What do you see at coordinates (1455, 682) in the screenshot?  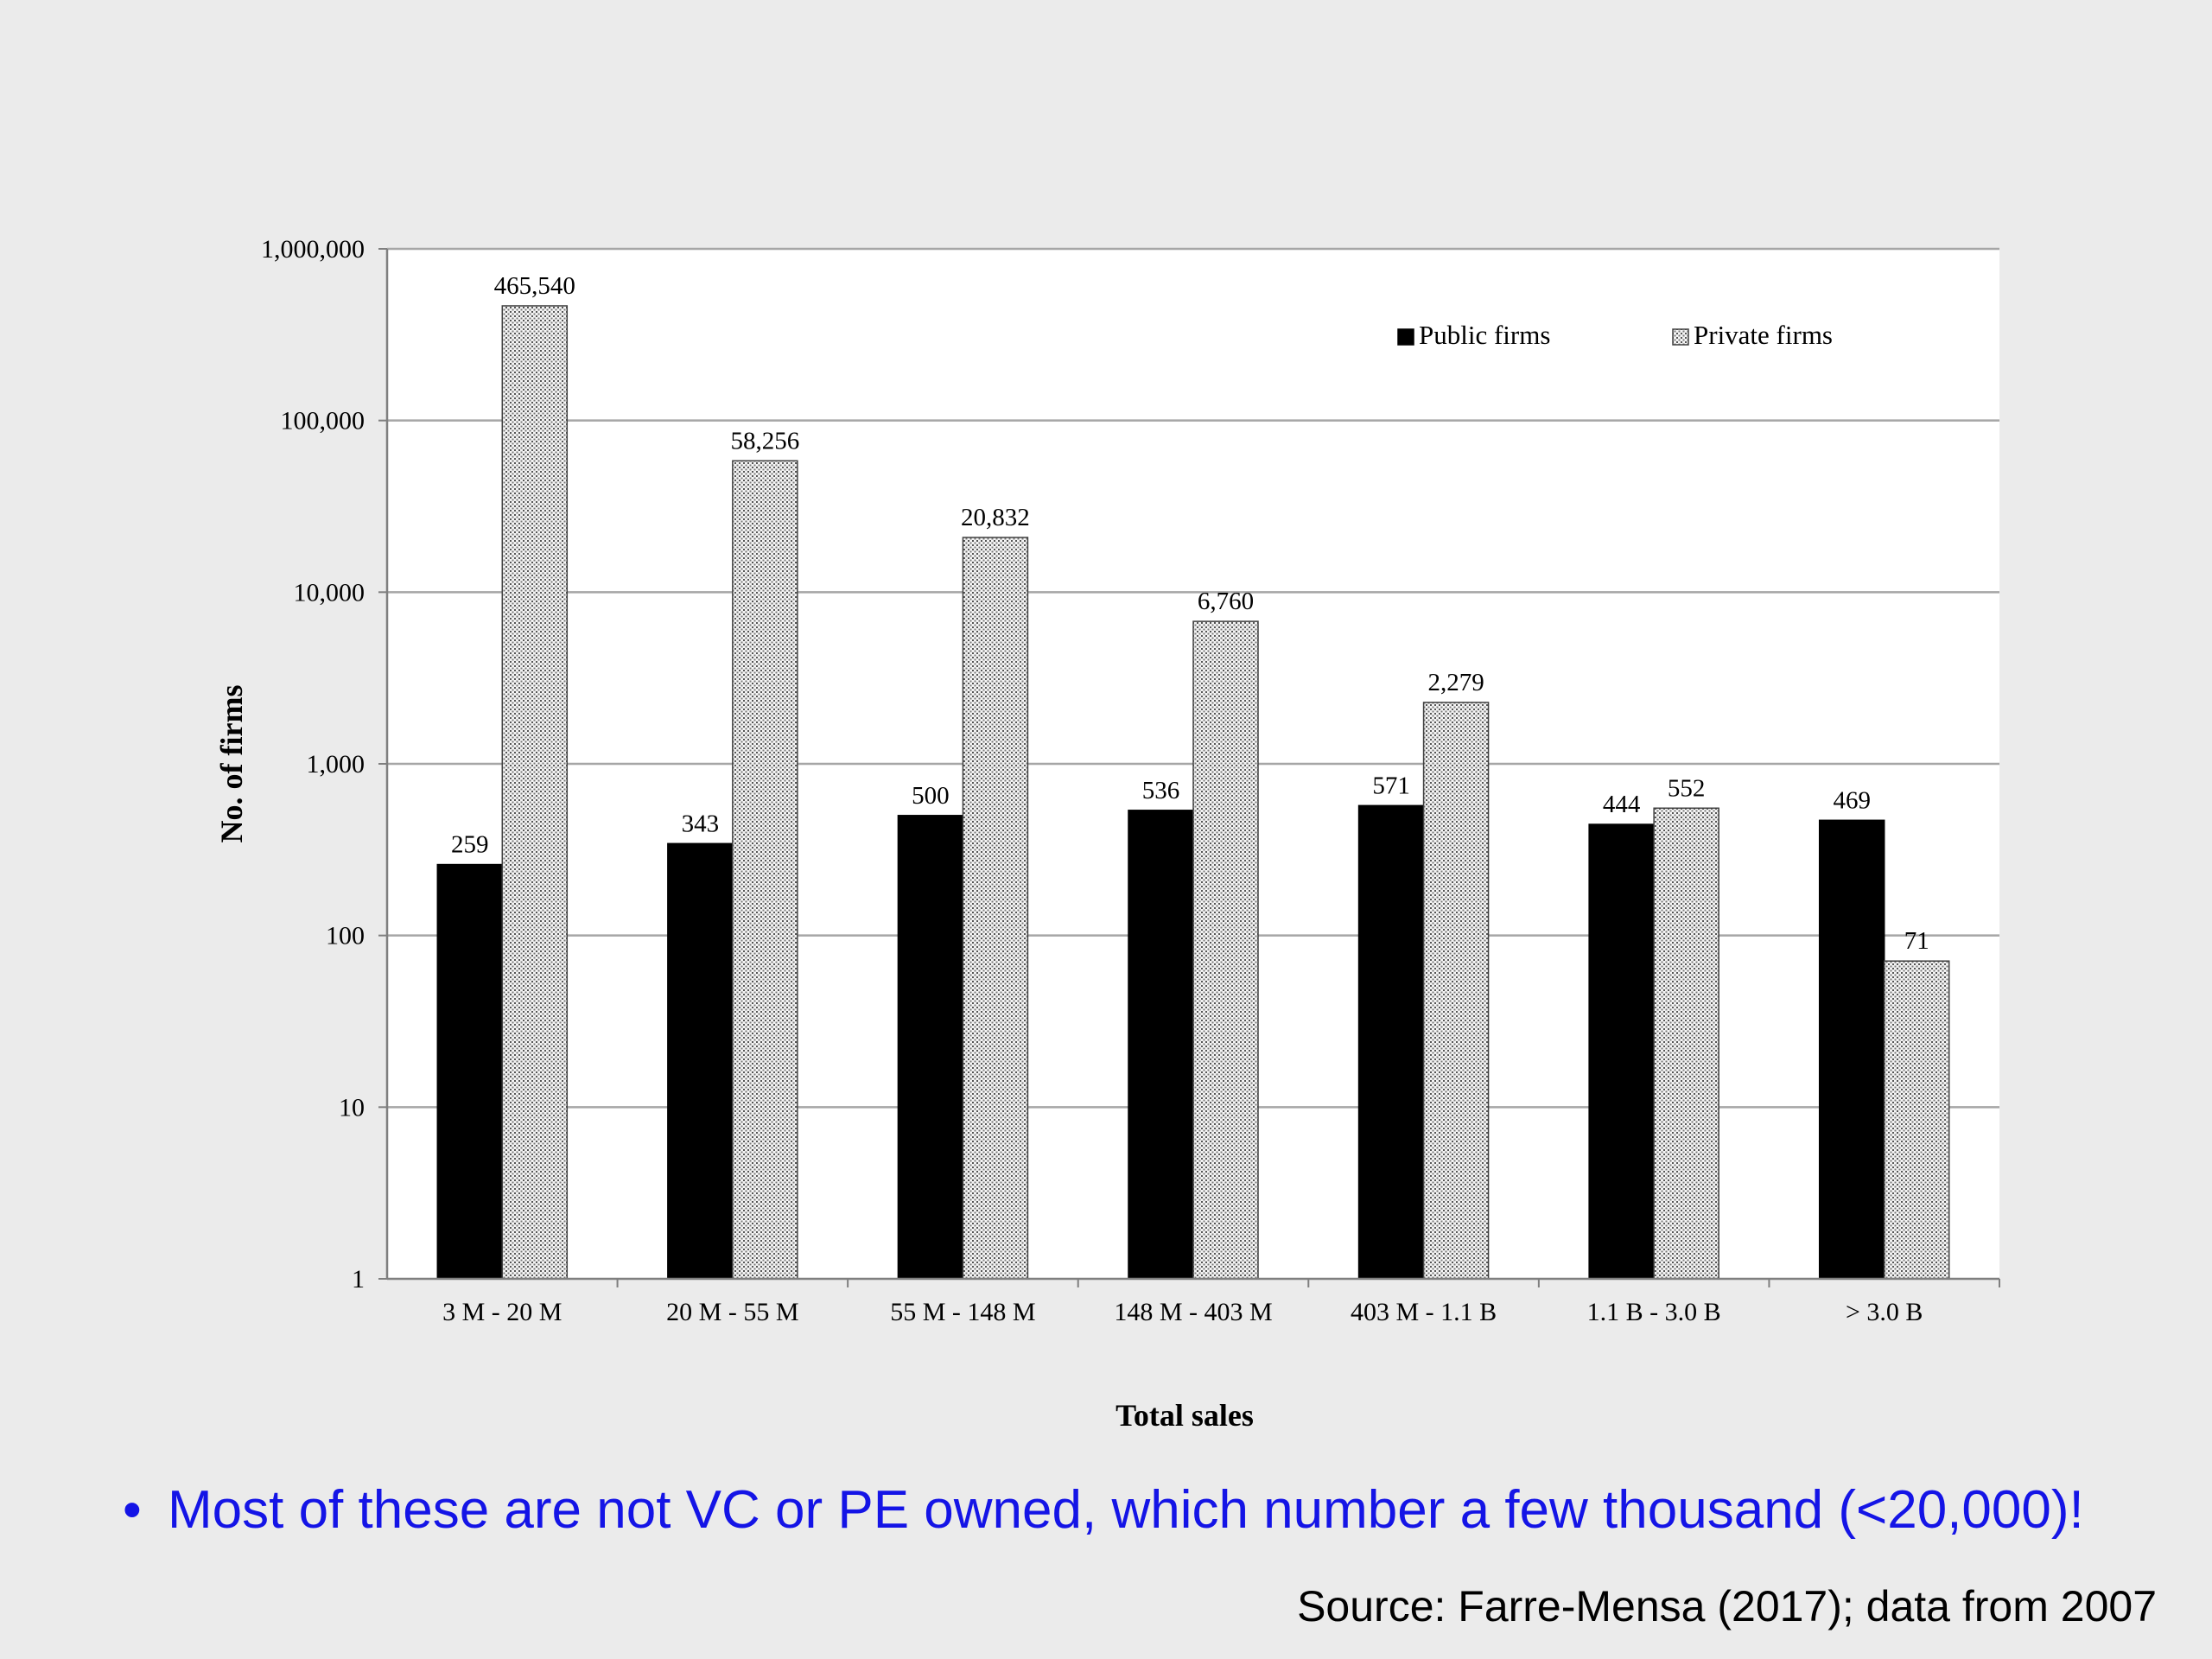 I see `data-label: 2,279` at bounding box center [1455, 682].